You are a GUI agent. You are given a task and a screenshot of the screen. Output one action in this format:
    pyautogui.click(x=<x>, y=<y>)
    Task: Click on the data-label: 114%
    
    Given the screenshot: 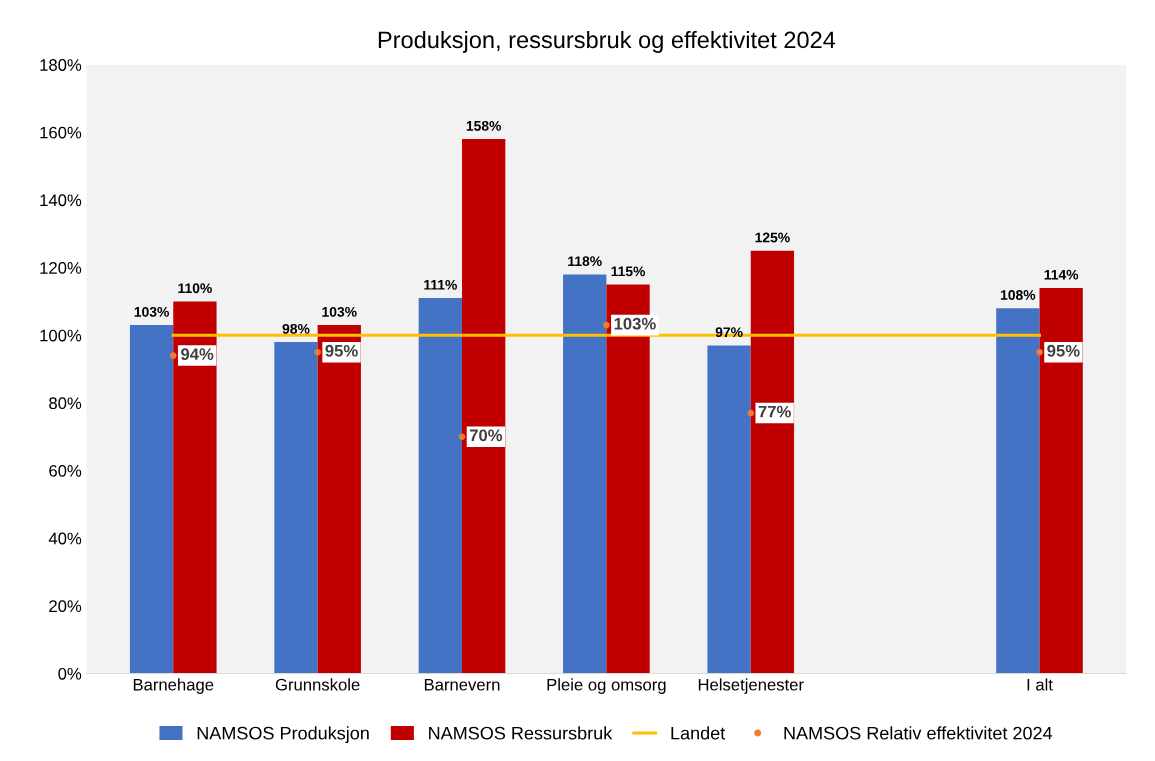 What is the action you would take?
    pyautogui.click(x=1061, y=274)
    